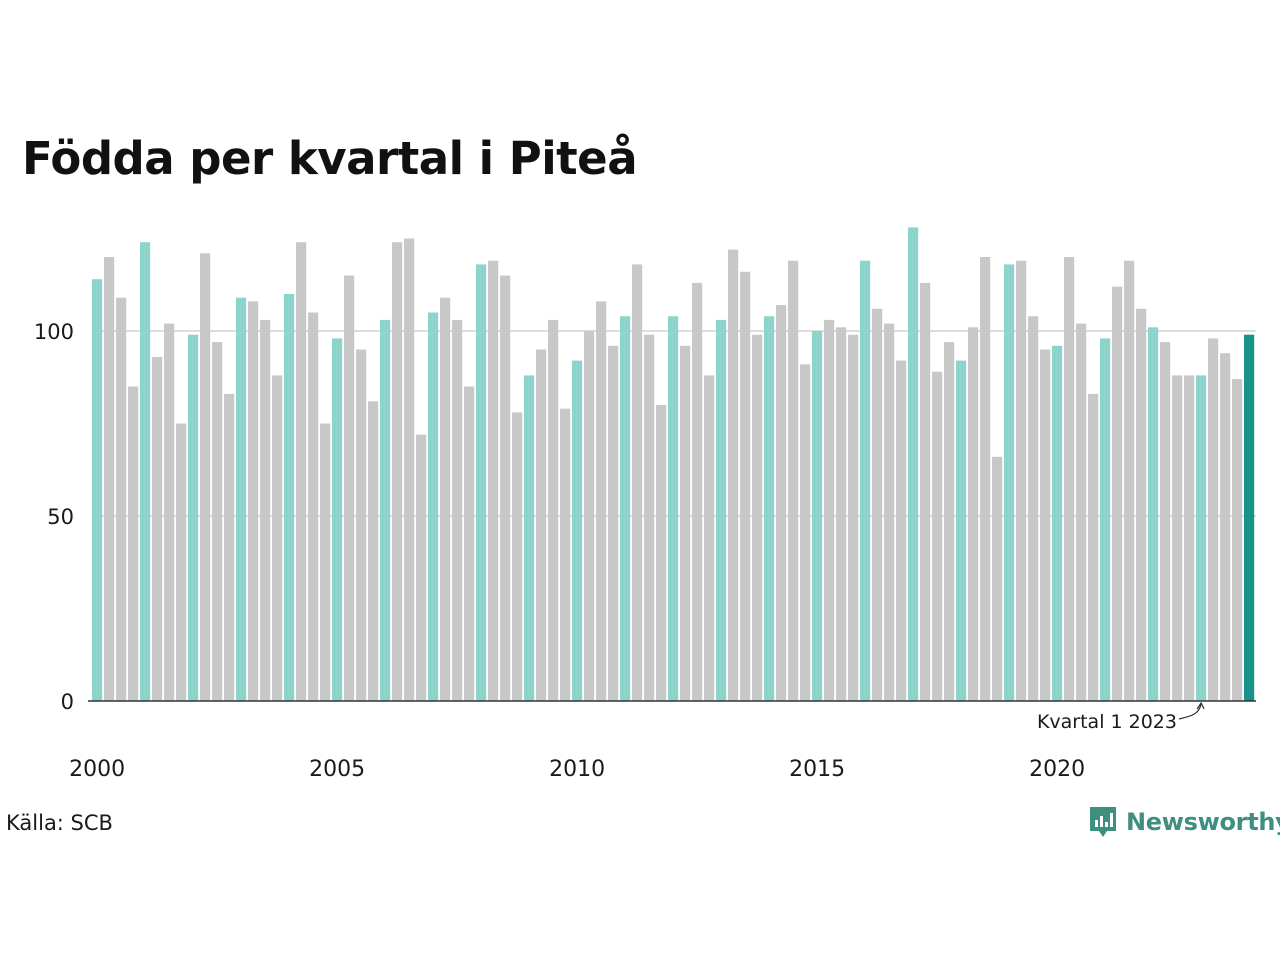 This screenshot has width=1280, height=960. I want to click on newsworthy-logo: Newsworthy, so click(1184, 822).